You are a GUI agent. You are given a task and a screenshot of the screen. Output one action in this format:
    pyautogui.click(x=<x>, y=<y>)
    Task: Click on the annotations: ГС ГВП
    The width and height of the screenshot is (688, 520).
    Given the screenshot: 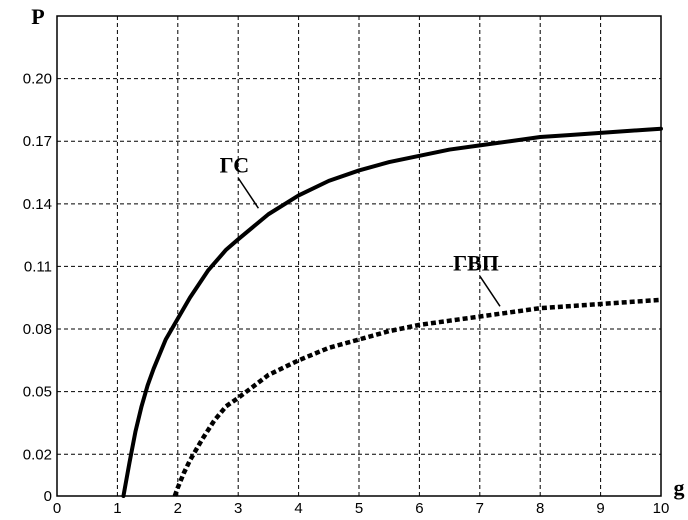 What is the action you would take?
    pyautogui.click(x=360, y=229)
    